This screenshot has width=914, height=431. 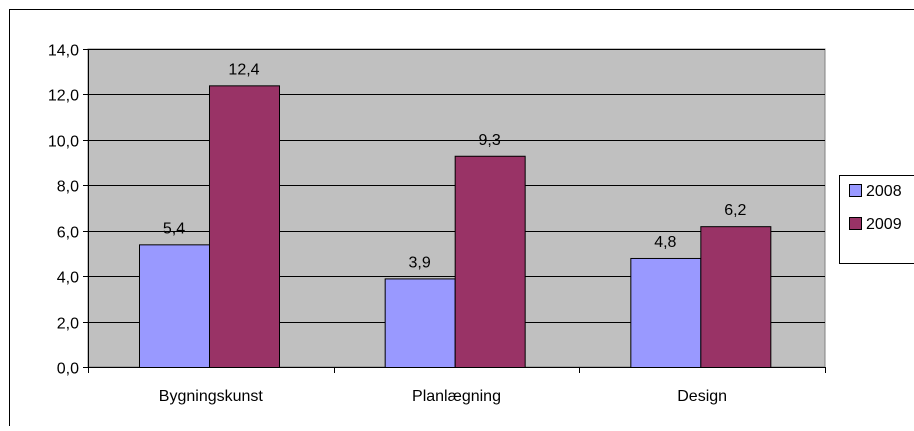 What do you see at coordinates (736, 297) in the screenshot?
I see `bar-2009-design` at bounding box center [736, 297].